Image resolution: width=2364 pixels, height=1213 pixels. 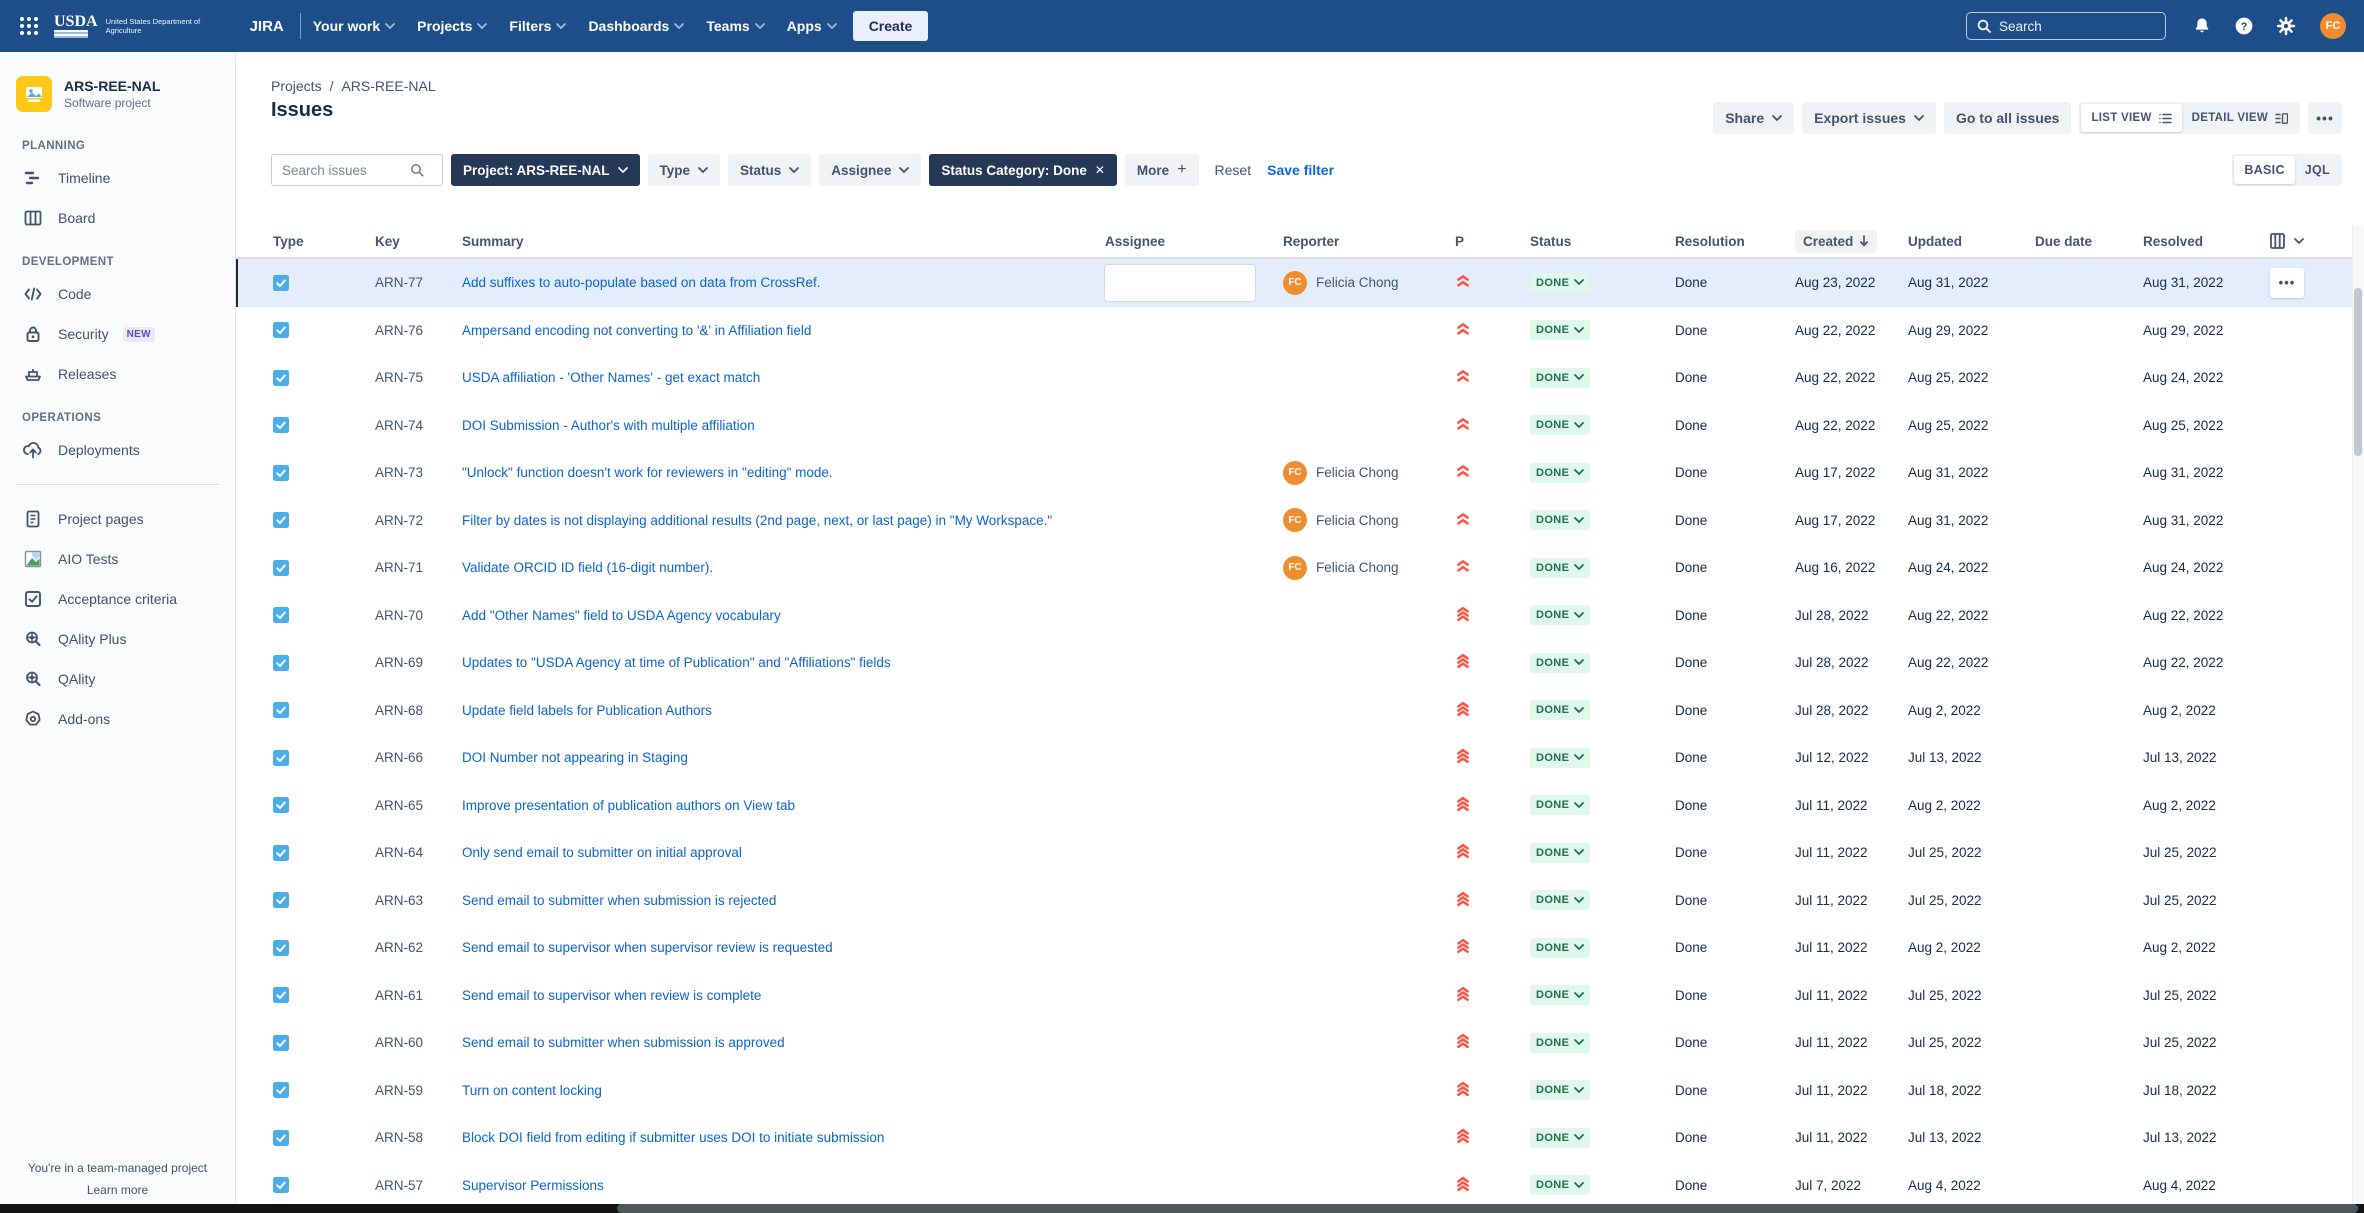 What do you see at coordinates (1487, 1208) in the screenshot?
I see `horizontal-scrollbar-thumb` at bounding box center [1487, 1208].